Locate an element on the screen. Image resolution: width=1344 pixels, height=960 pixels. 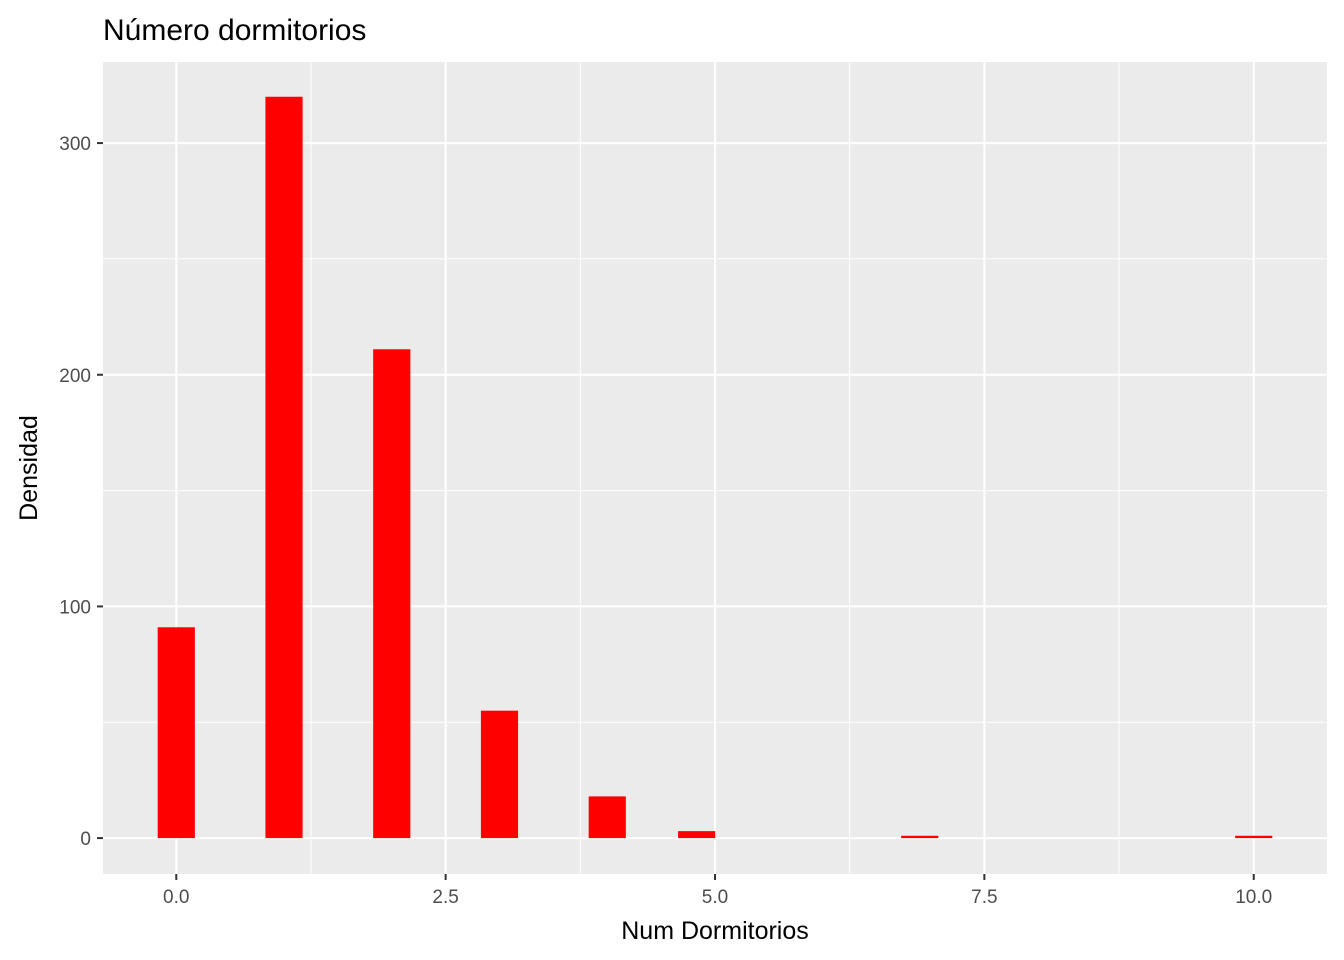
y-axis-title: Densidad is located at coordinates (29, 468).